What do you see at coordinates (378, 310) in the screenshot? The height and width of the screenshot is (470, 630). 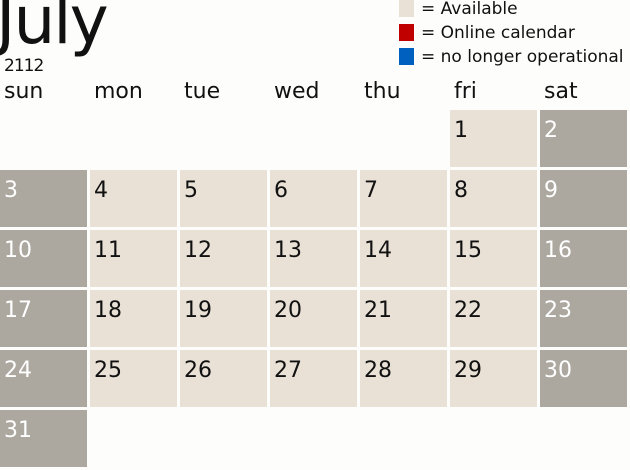 I see `day-number: 21` at bounding box center [378, 310].